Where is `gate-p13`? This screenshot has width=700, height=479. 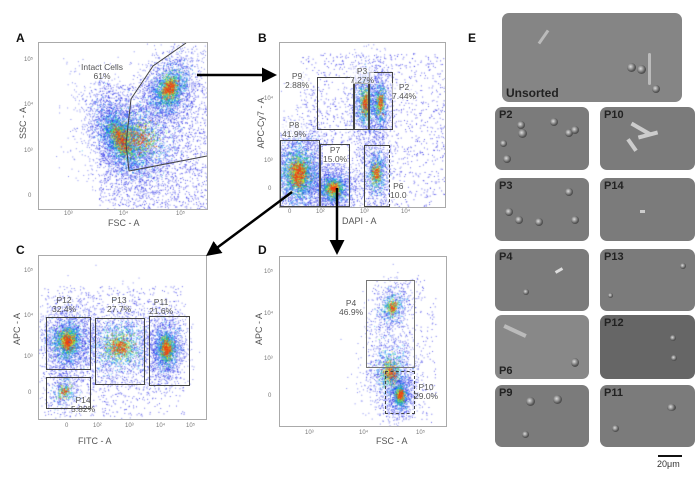 gate-p13 is located at coordinates (120, 351).